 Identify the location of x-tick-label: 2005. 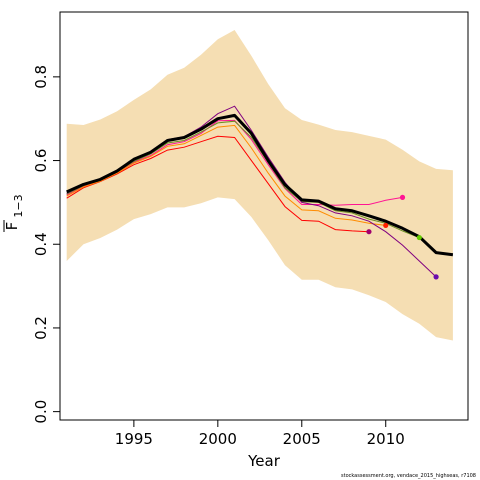
(302, 439).